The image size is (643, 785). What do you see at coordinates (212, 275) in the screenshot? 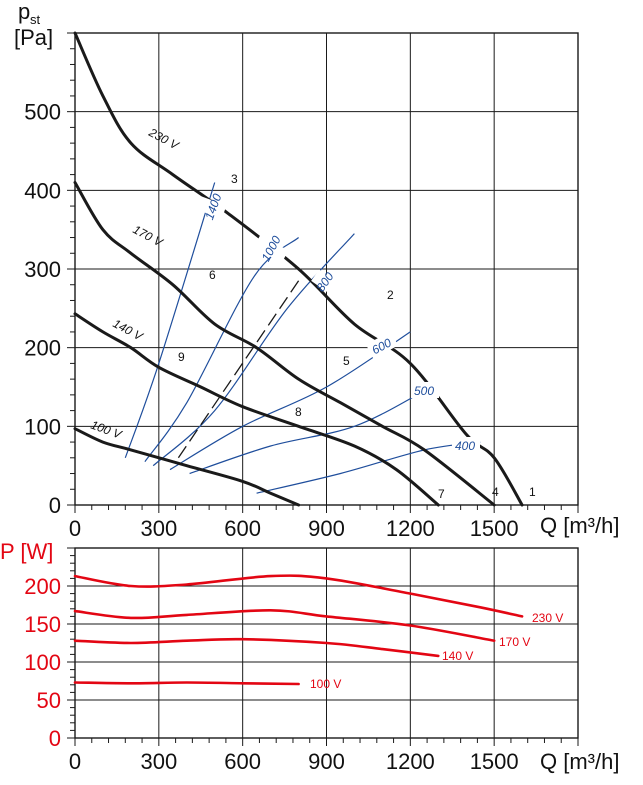
I see `point-6: 6` at bounding box center [212, 275].